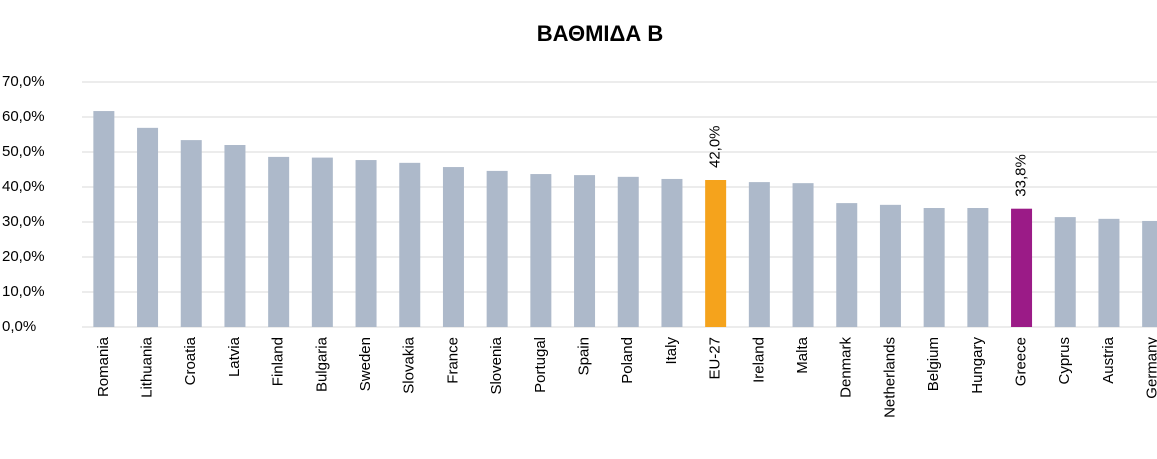  What do you see at coordinates (715, 146) in the screenshot?
I see `data-label: 42,0%` at bounding box center [715, 146].